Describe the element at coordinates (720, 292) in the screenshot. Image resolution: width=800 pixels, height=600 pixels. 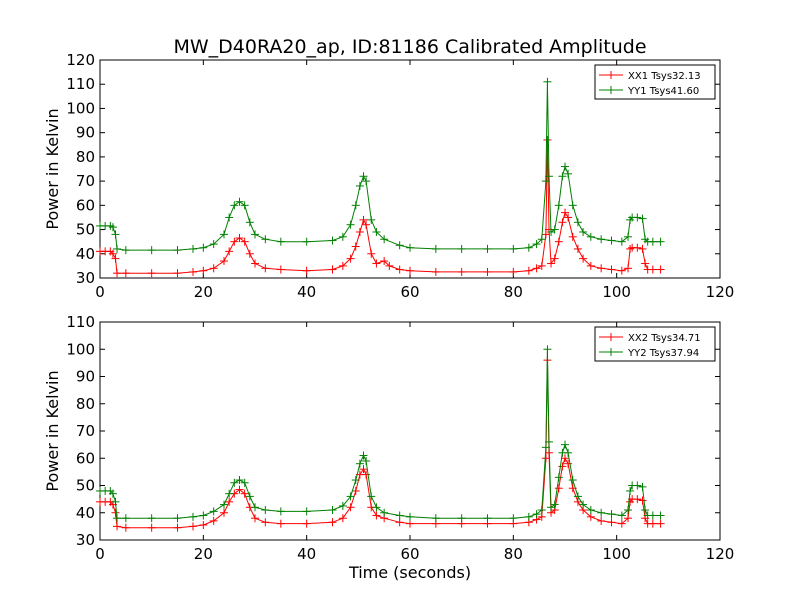
I see `x-tick-label: 120` at that location.